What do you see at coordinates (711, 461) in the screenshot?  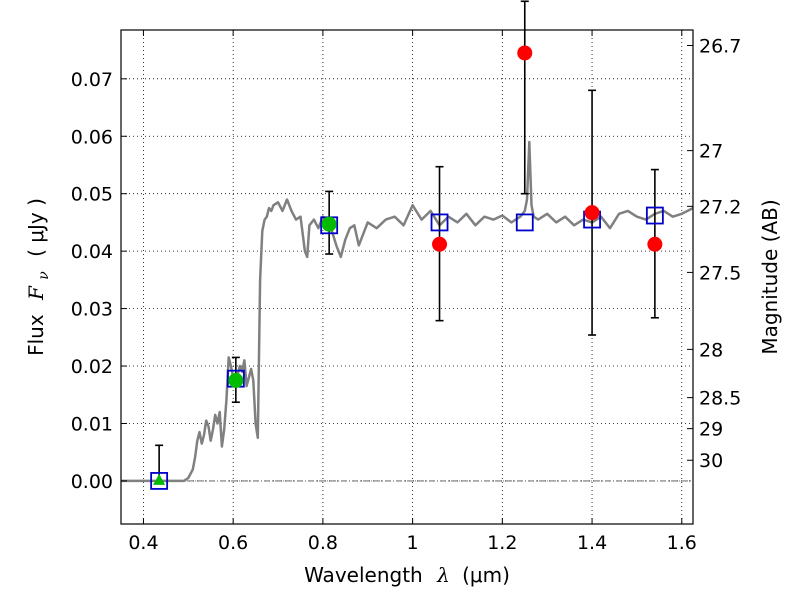 I see `magnitude-tick-label: 30` at bounding box center [711, 461].